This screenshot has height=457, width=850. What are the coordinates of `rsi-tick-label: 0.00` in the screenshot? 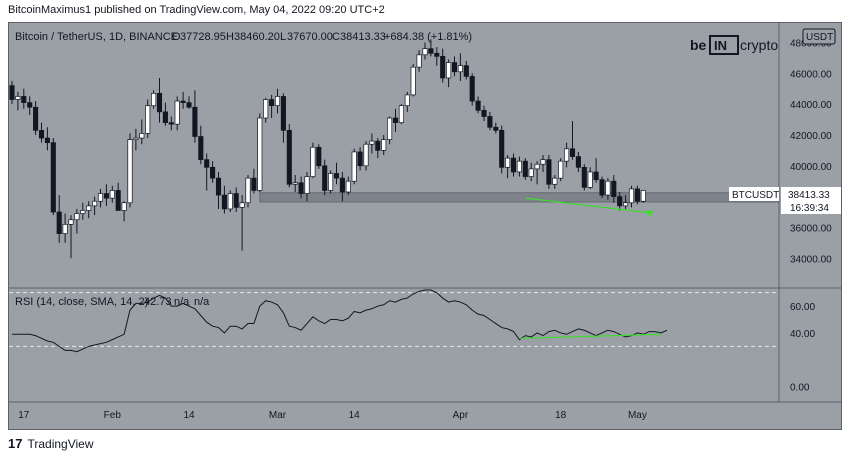 It's located at (800, 388).